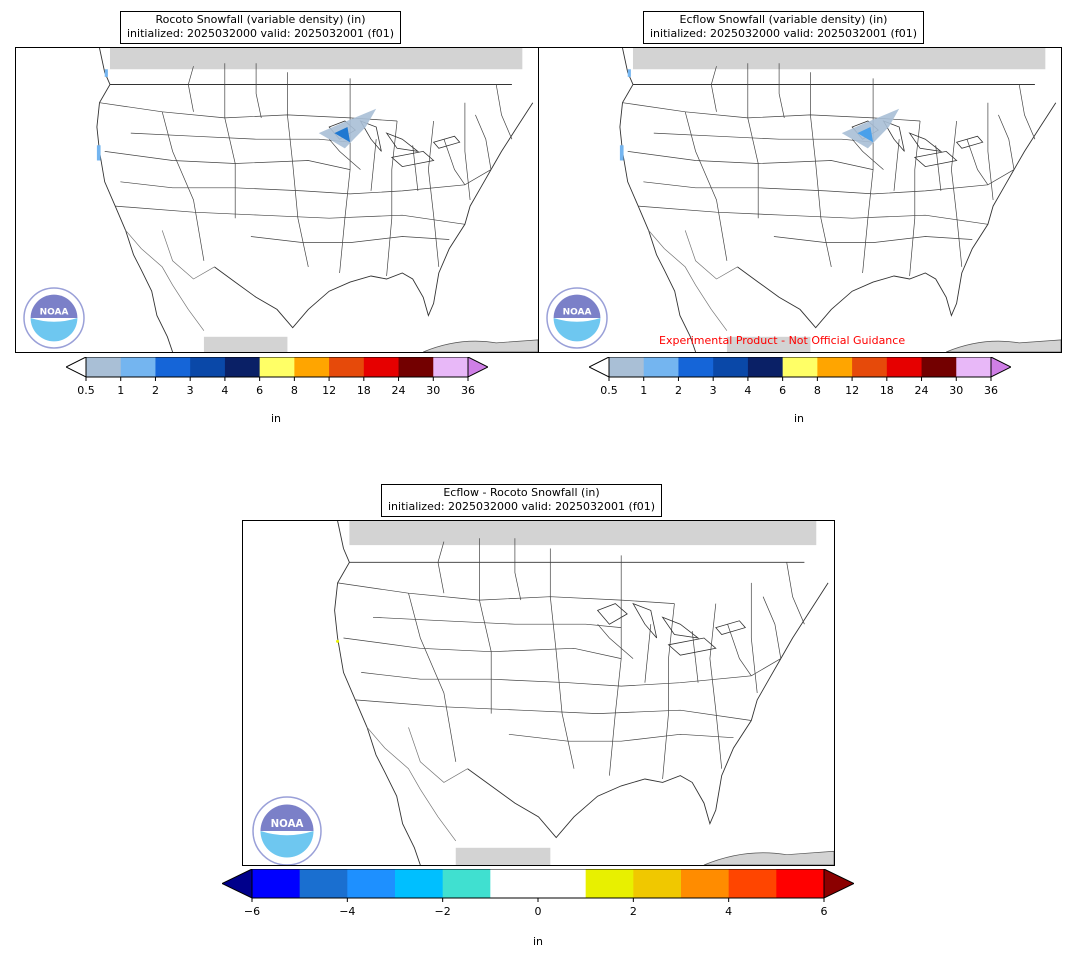 The width and height of the screenshot is (1076, 963). I want to click on west-coastline, so click(377, 693).